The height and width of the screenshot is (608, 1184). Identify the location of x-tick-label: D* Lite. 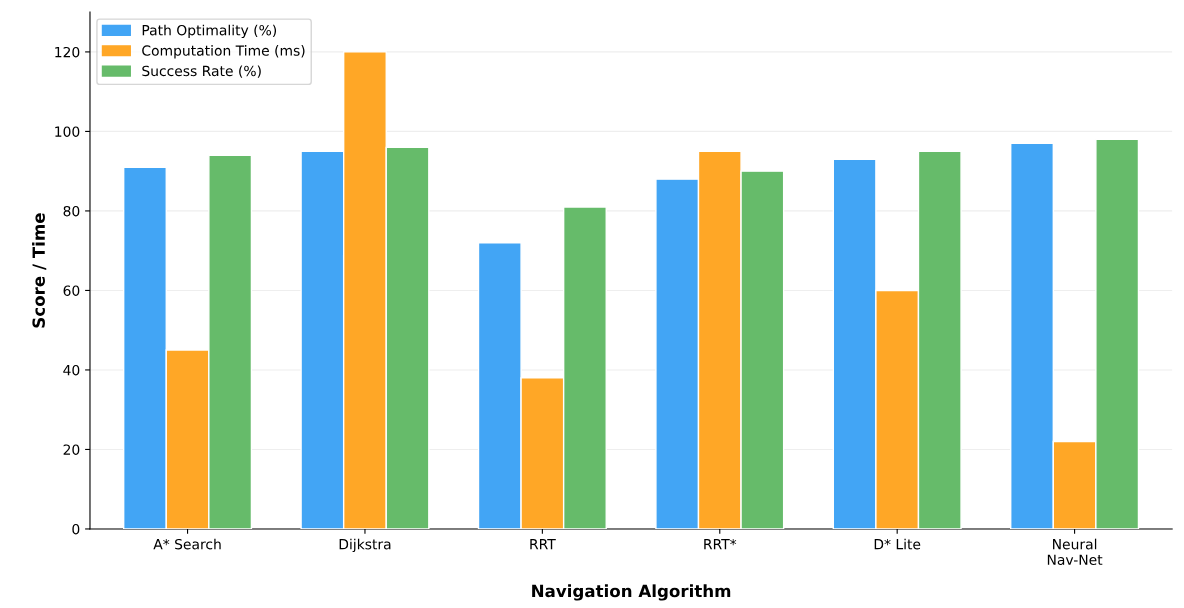
(897, 544).